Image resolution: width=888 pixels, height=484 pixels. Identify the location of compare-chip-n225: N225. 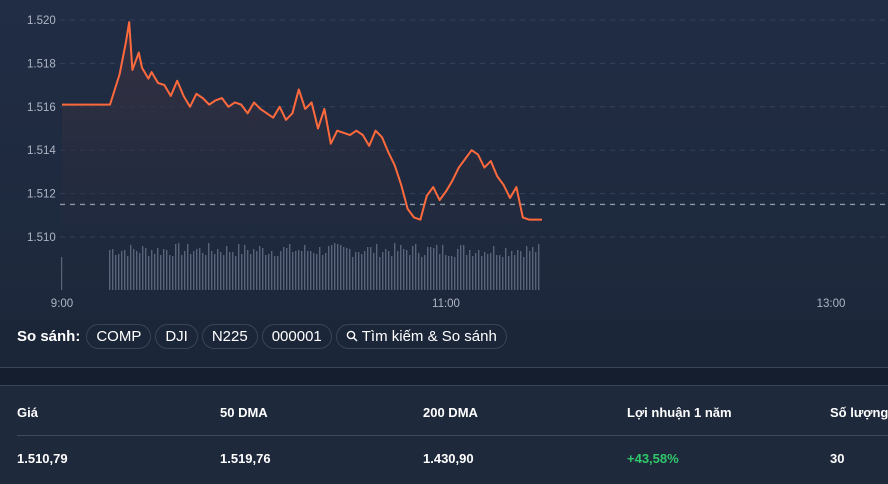
(229, 336).